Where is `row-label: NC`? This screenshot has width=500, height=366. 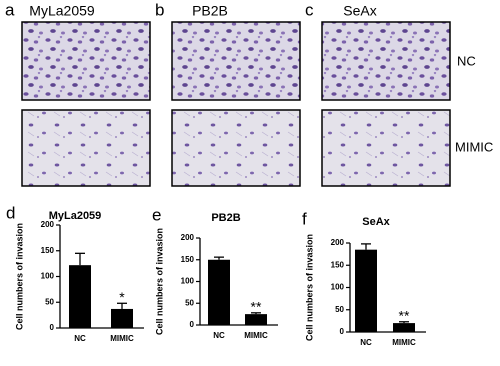
row-label: NC is located at coordinates (466, 60).